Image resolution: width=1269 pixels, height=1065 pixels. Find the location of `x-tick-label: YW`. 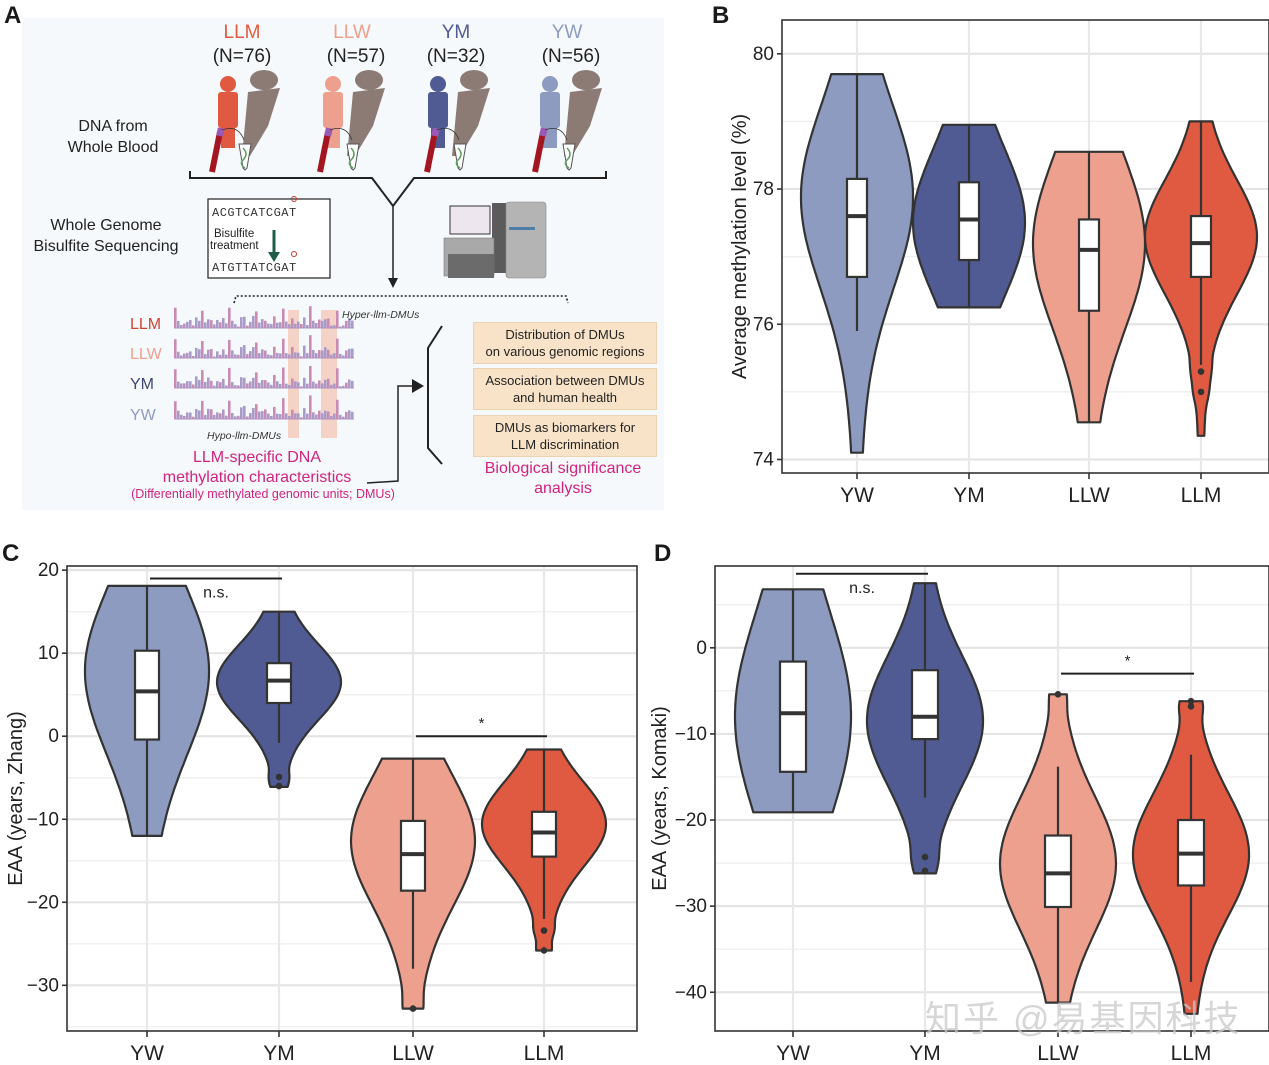

x-tick-label: YW is located at coordinates (147, 1053).